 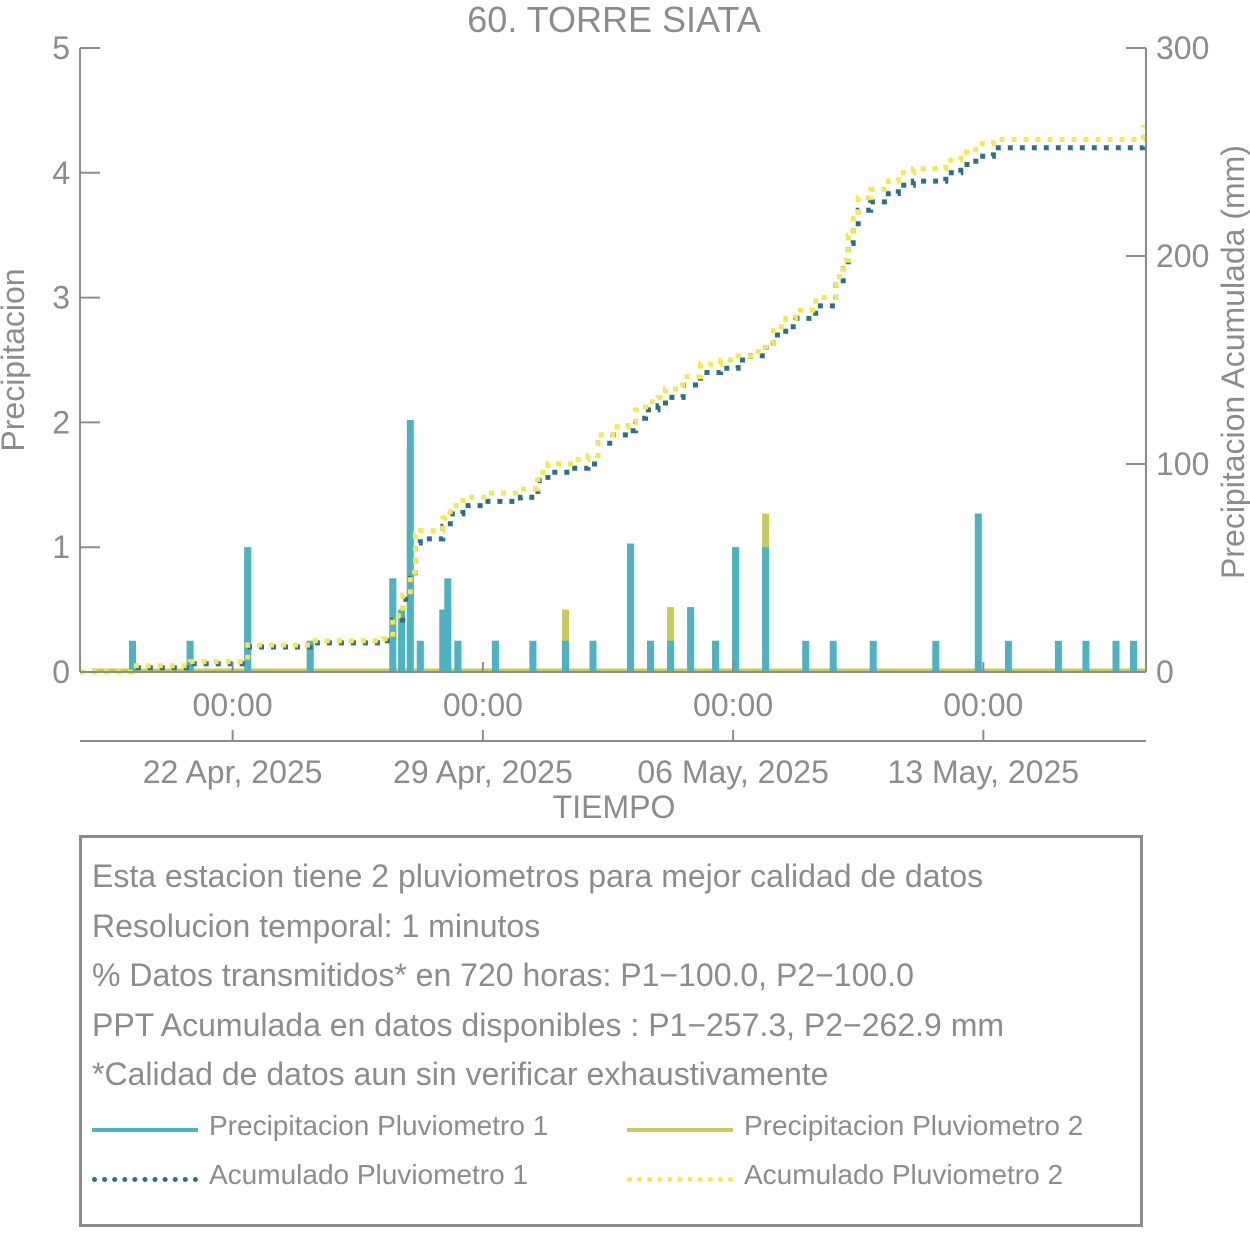 I want to click on legend-label-acum-p2: Acumulado Pluviometro 2, so click(x=904, y=1174).